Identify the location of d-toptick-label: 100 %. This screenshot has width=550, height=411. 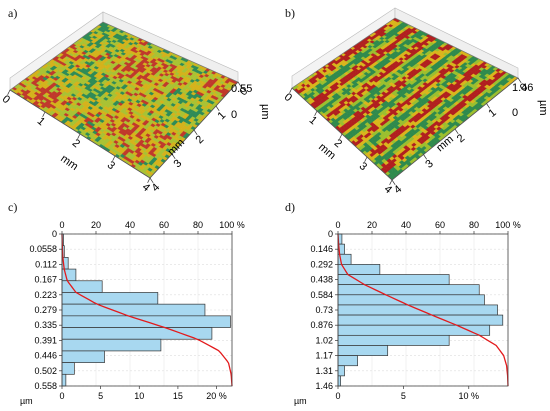
(508, 225).